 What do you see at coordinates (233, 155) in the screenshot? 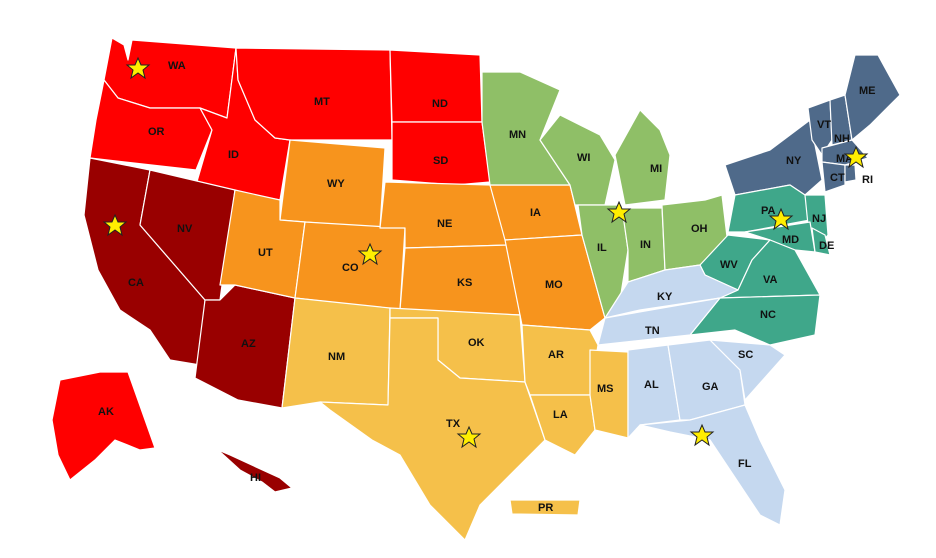
I see `label-id: ID` at bounding box center [233, 155].